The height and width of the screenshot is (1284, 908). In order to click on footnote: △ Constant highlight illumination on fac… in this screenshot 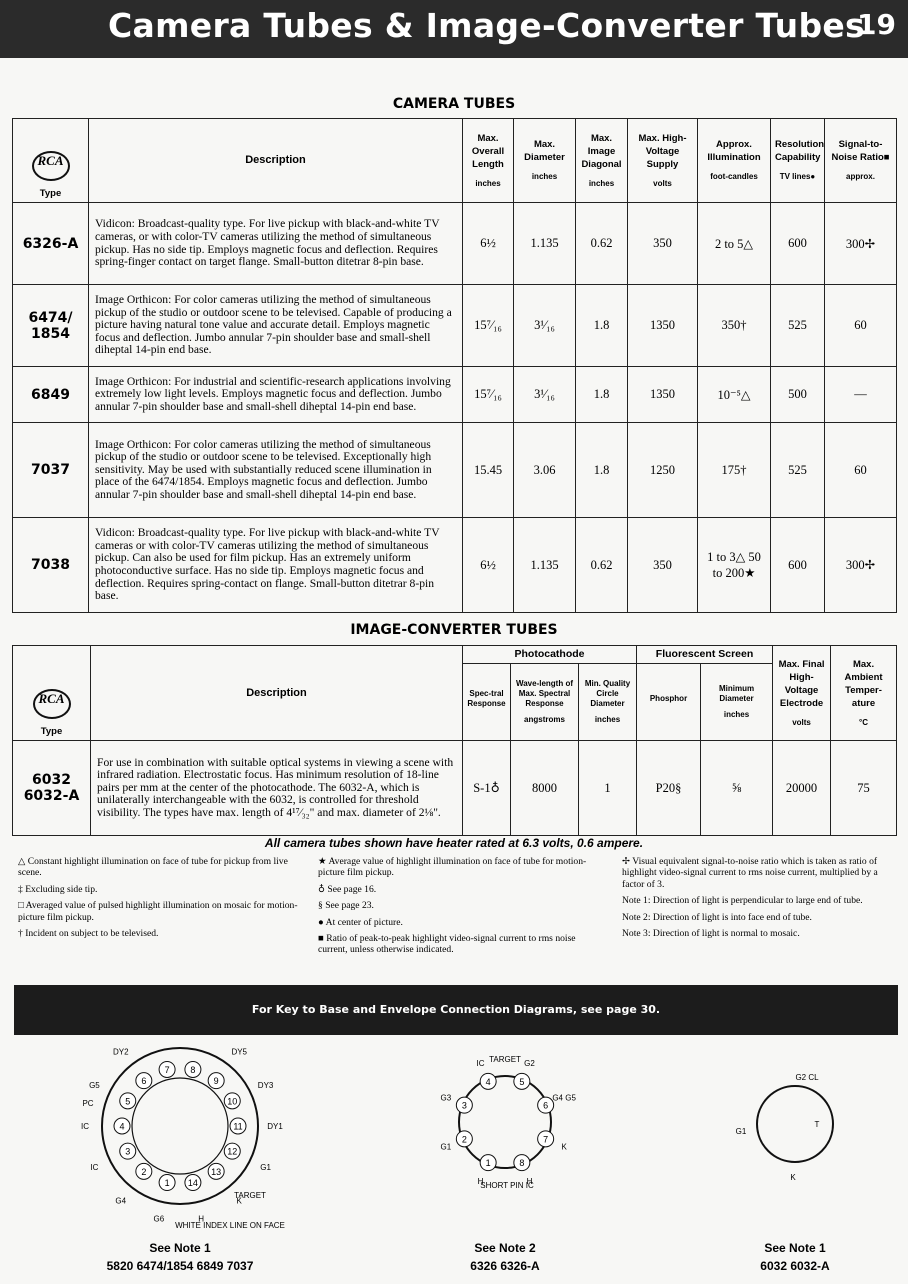, I will do `click(153, 867)`.